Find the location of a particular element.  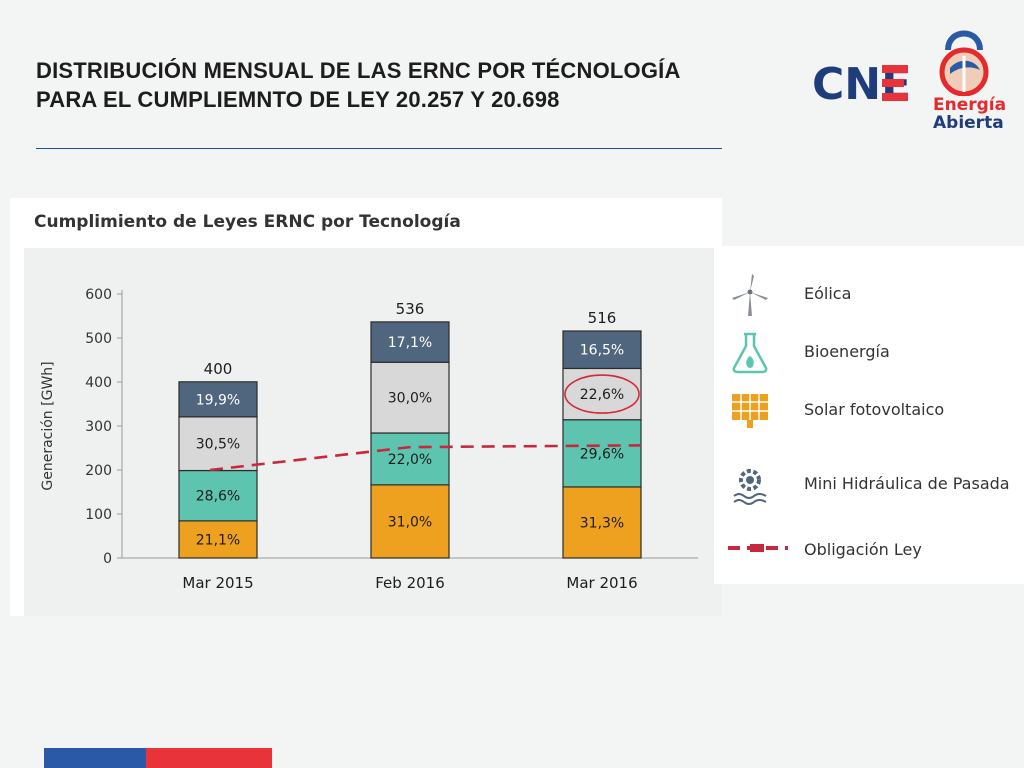

wind-turbine-icon is located at coordinates (750, 295).